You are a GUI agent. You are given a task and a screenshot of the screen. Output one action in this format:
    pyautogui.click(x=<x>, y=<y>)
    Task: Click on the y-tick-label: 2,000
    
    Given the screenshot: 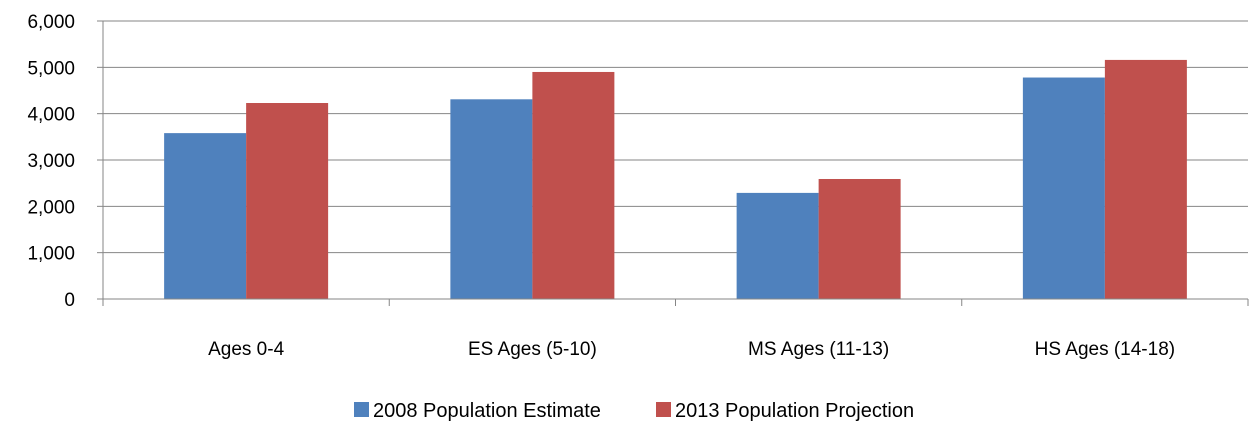 What is the action you would take?
    pyautogui.click(x=51, y=207)
    